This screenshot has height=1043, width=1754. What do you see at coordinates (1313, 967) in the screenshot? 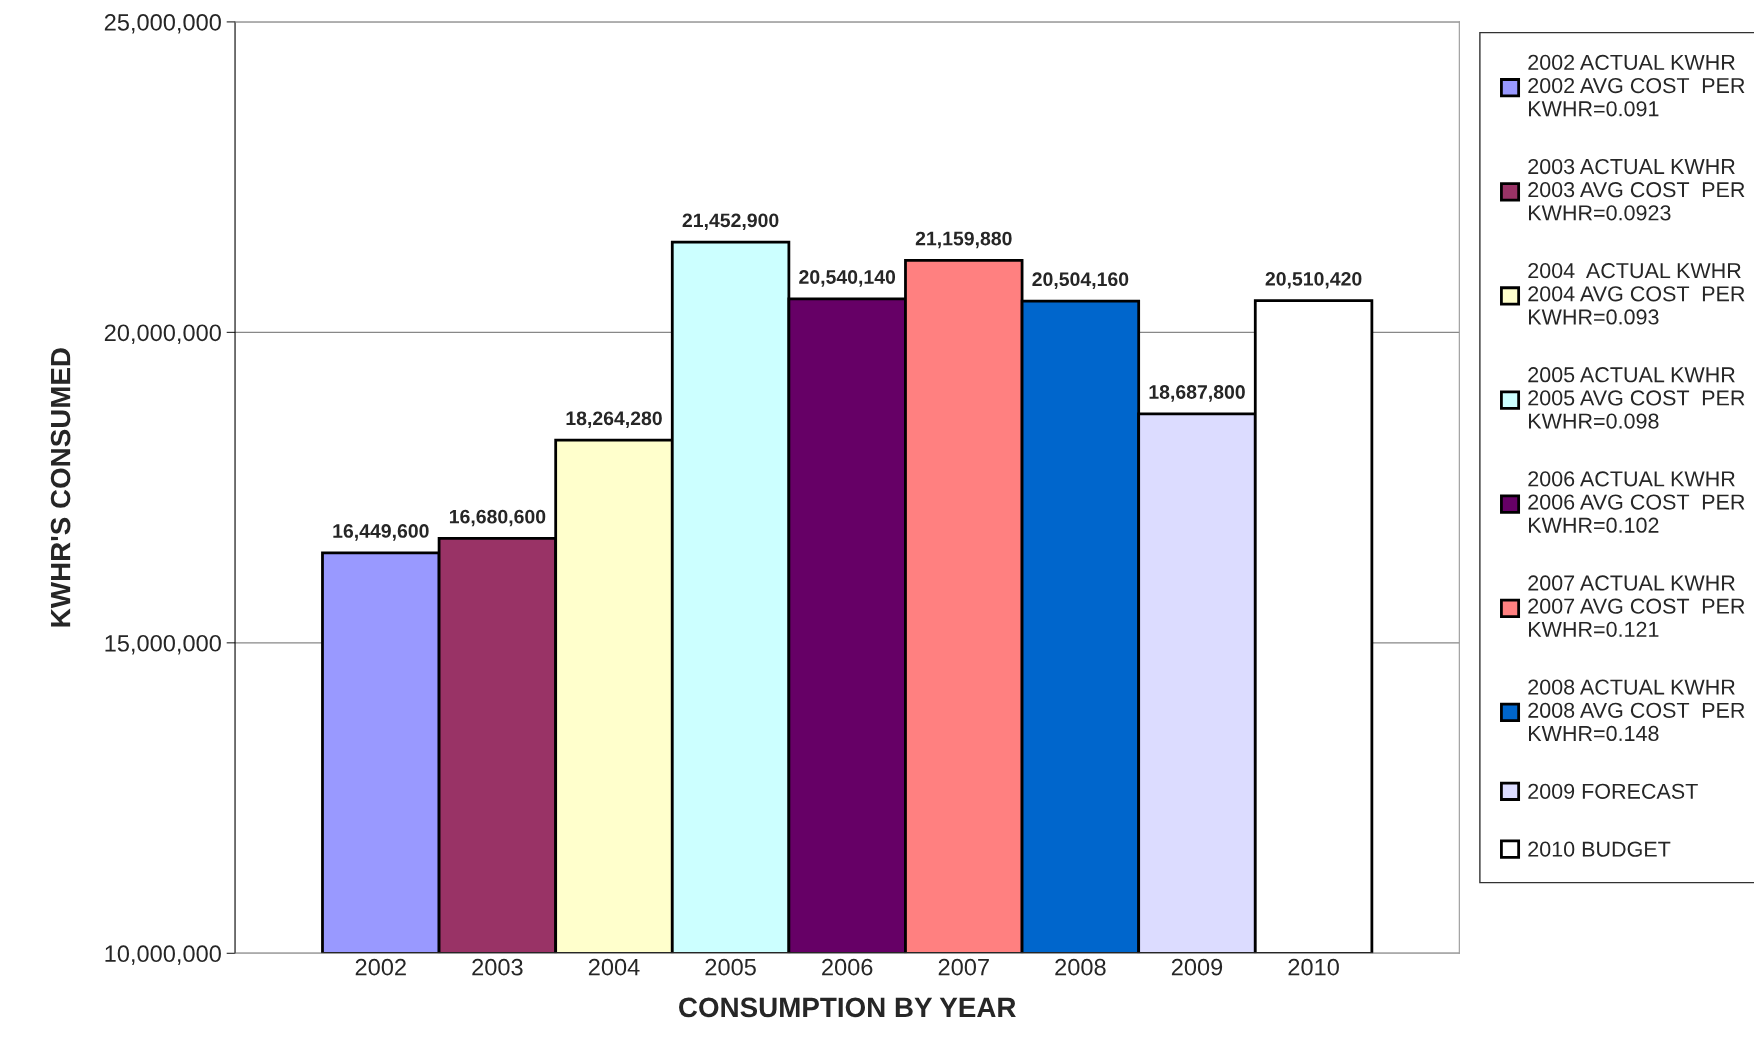
I see `x-tick-label: 2010` at bounding box center [1313, 967].